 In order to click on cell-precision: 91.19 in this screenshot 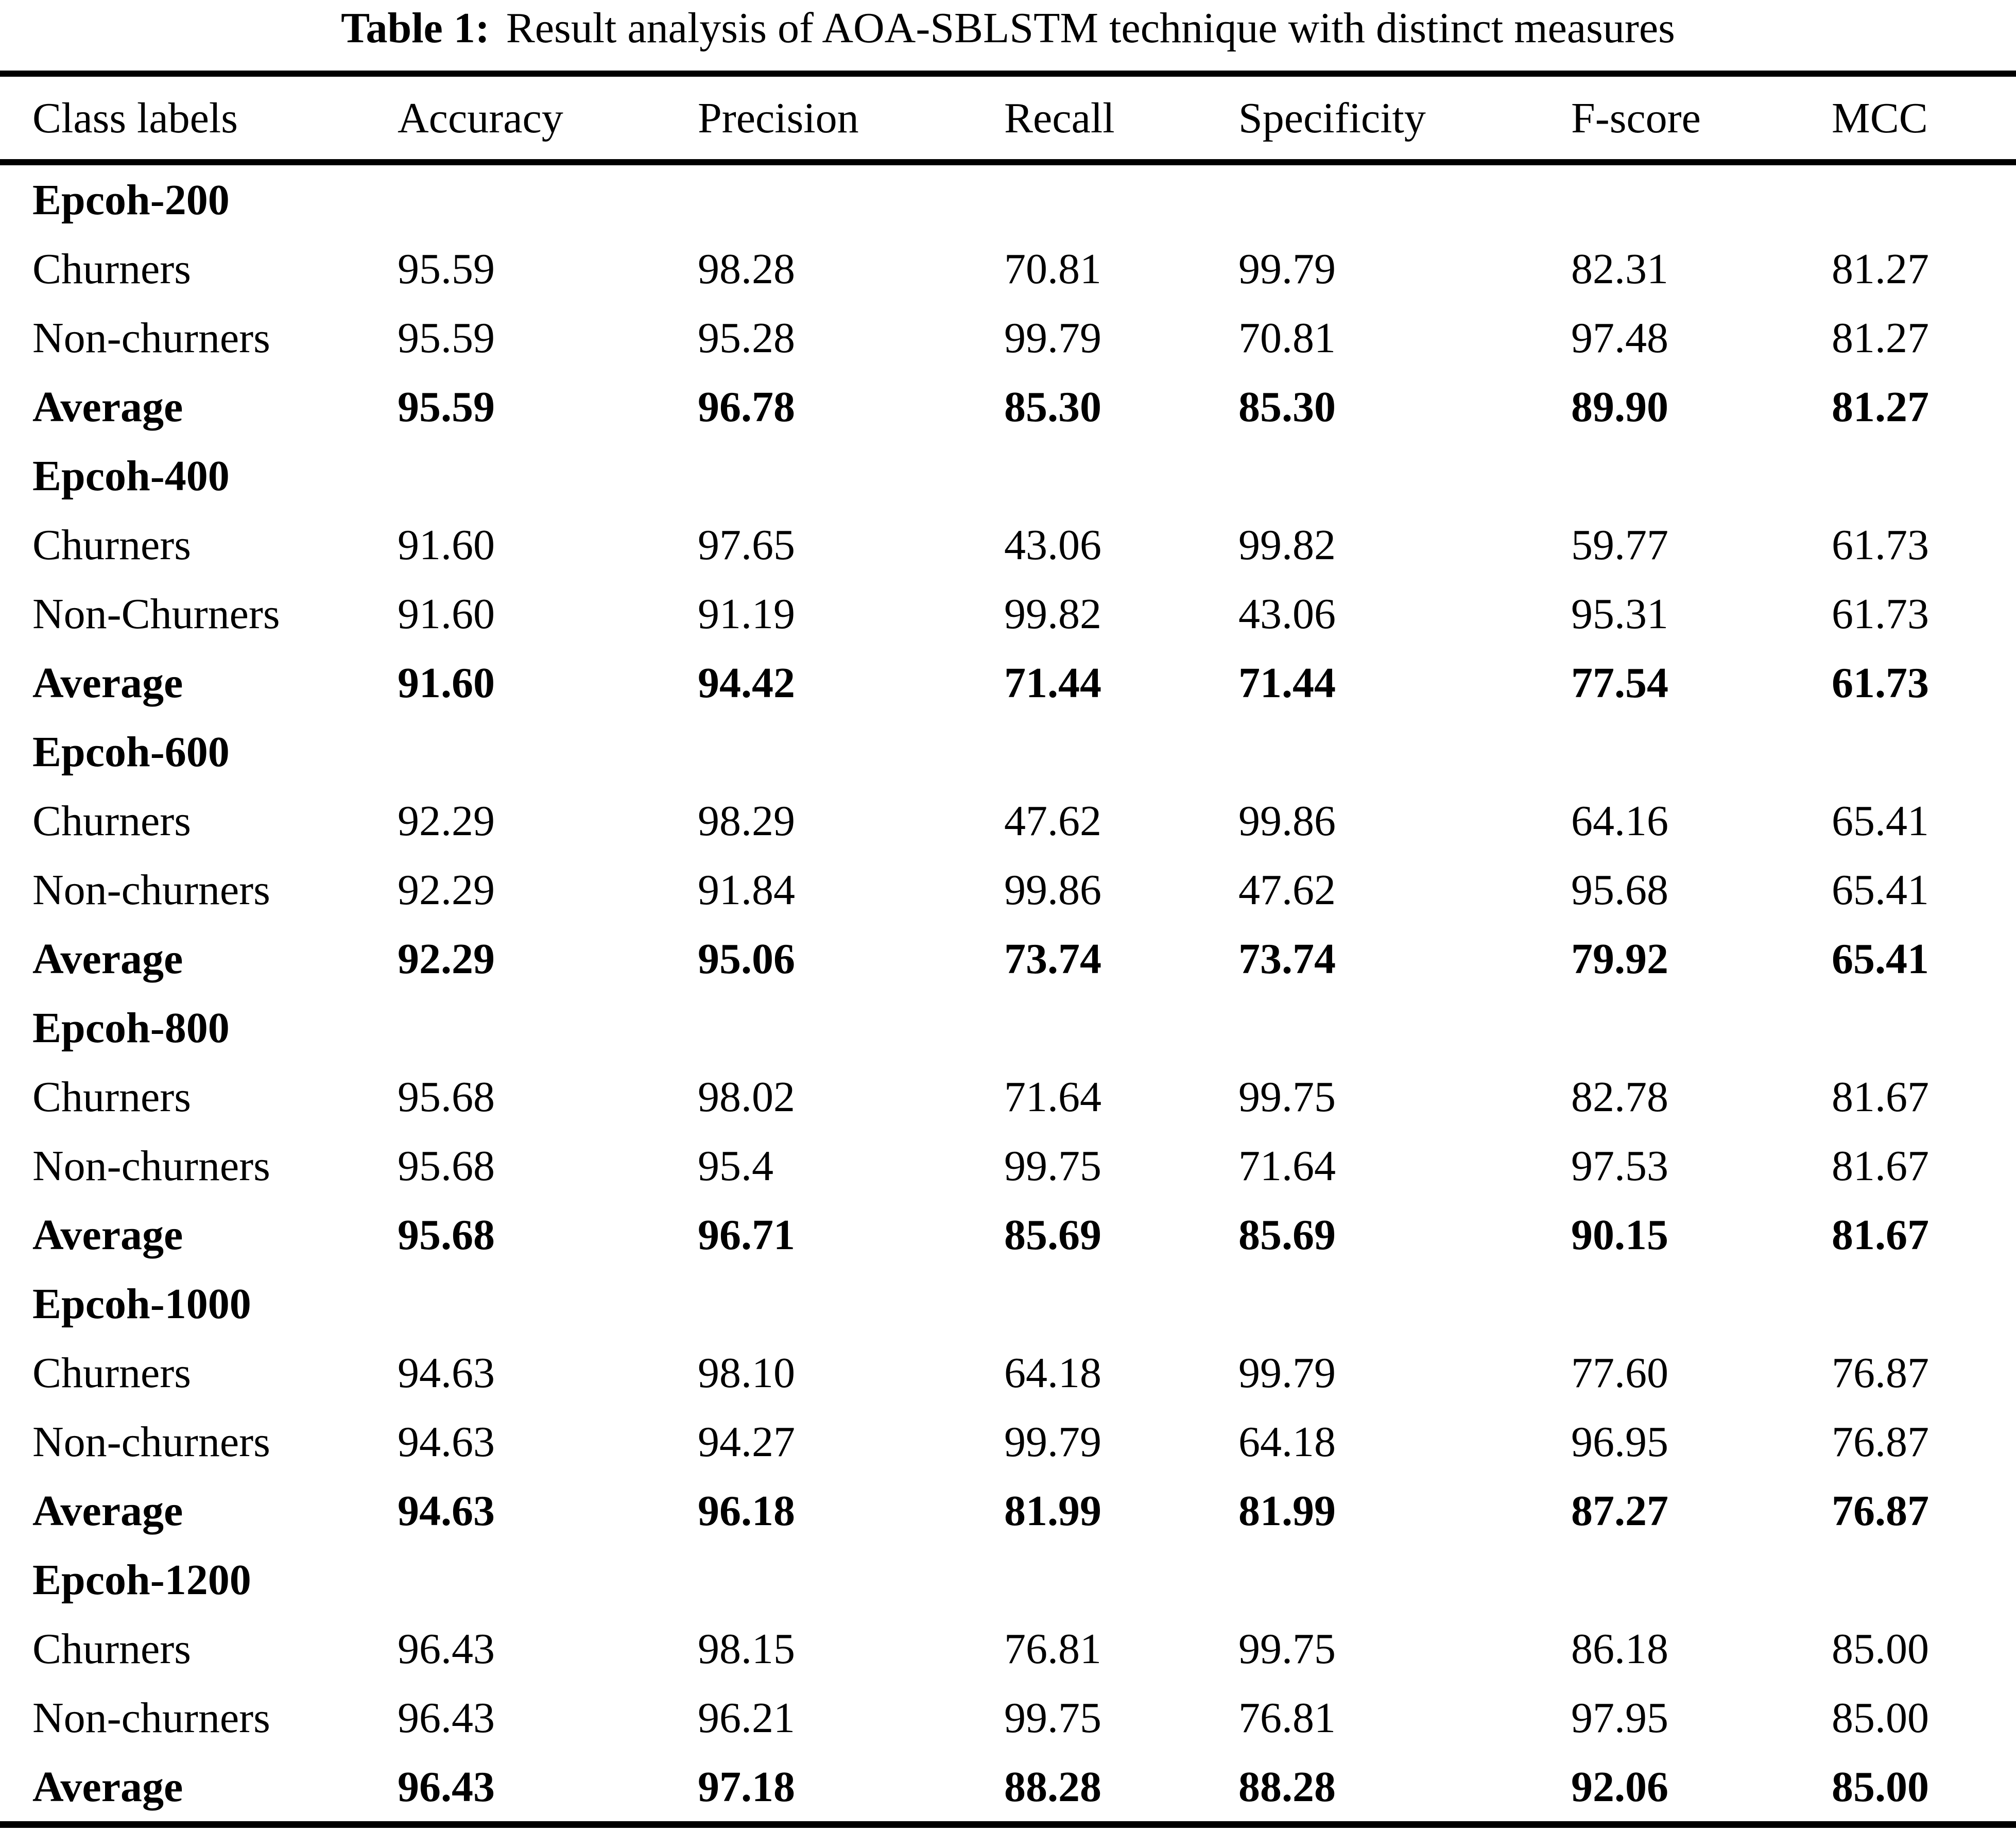, I will do `click(747, 614)`.